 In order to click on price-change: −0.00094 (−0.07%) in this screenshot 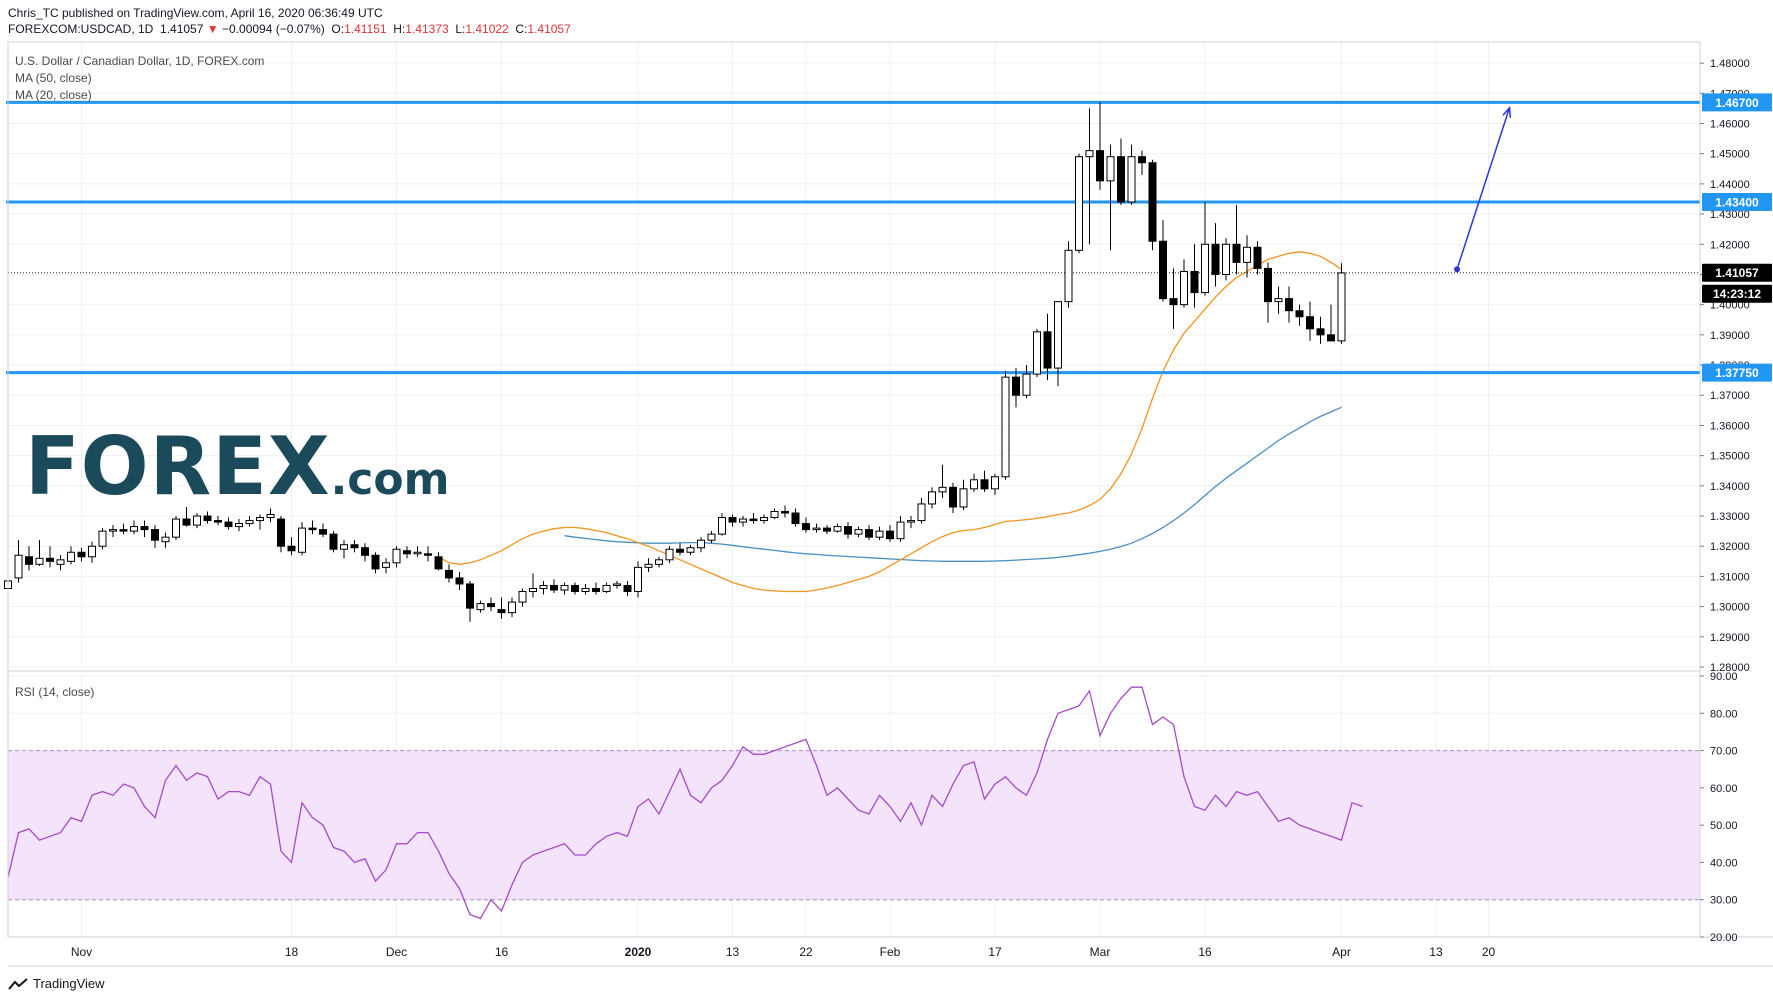, I will do `click(273, 29)`.